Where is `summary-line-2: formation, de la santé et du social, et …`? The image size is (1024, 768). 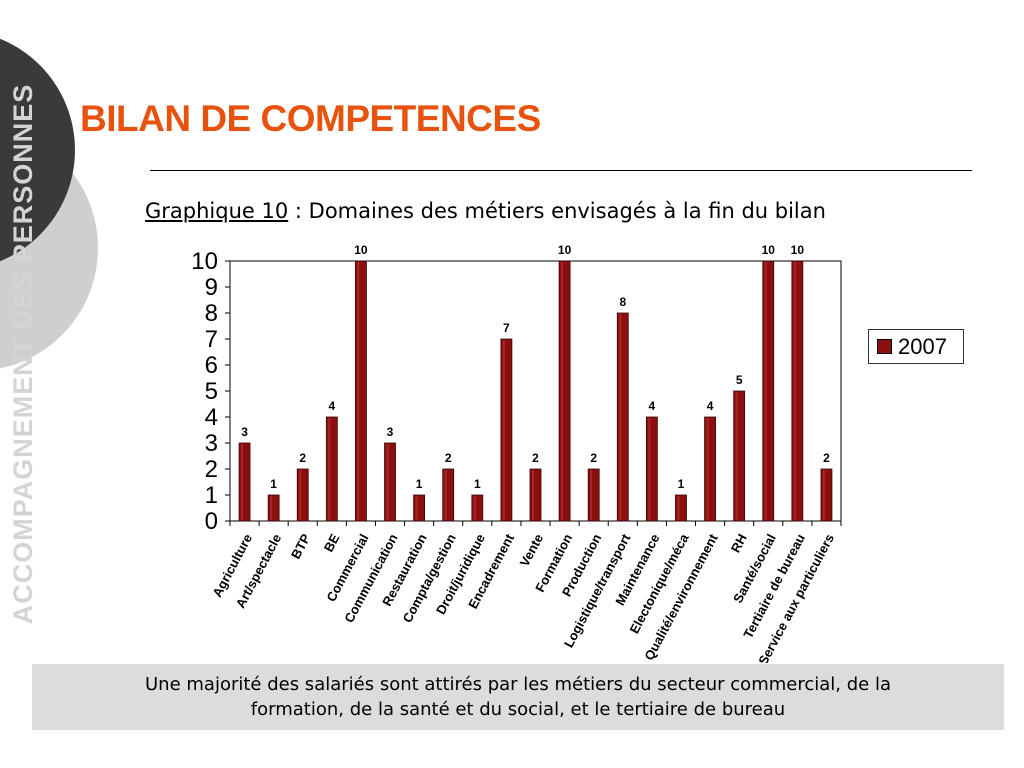 summary-line-2: formation, de la santé et du social, et … is located at coordinates (518, 709).